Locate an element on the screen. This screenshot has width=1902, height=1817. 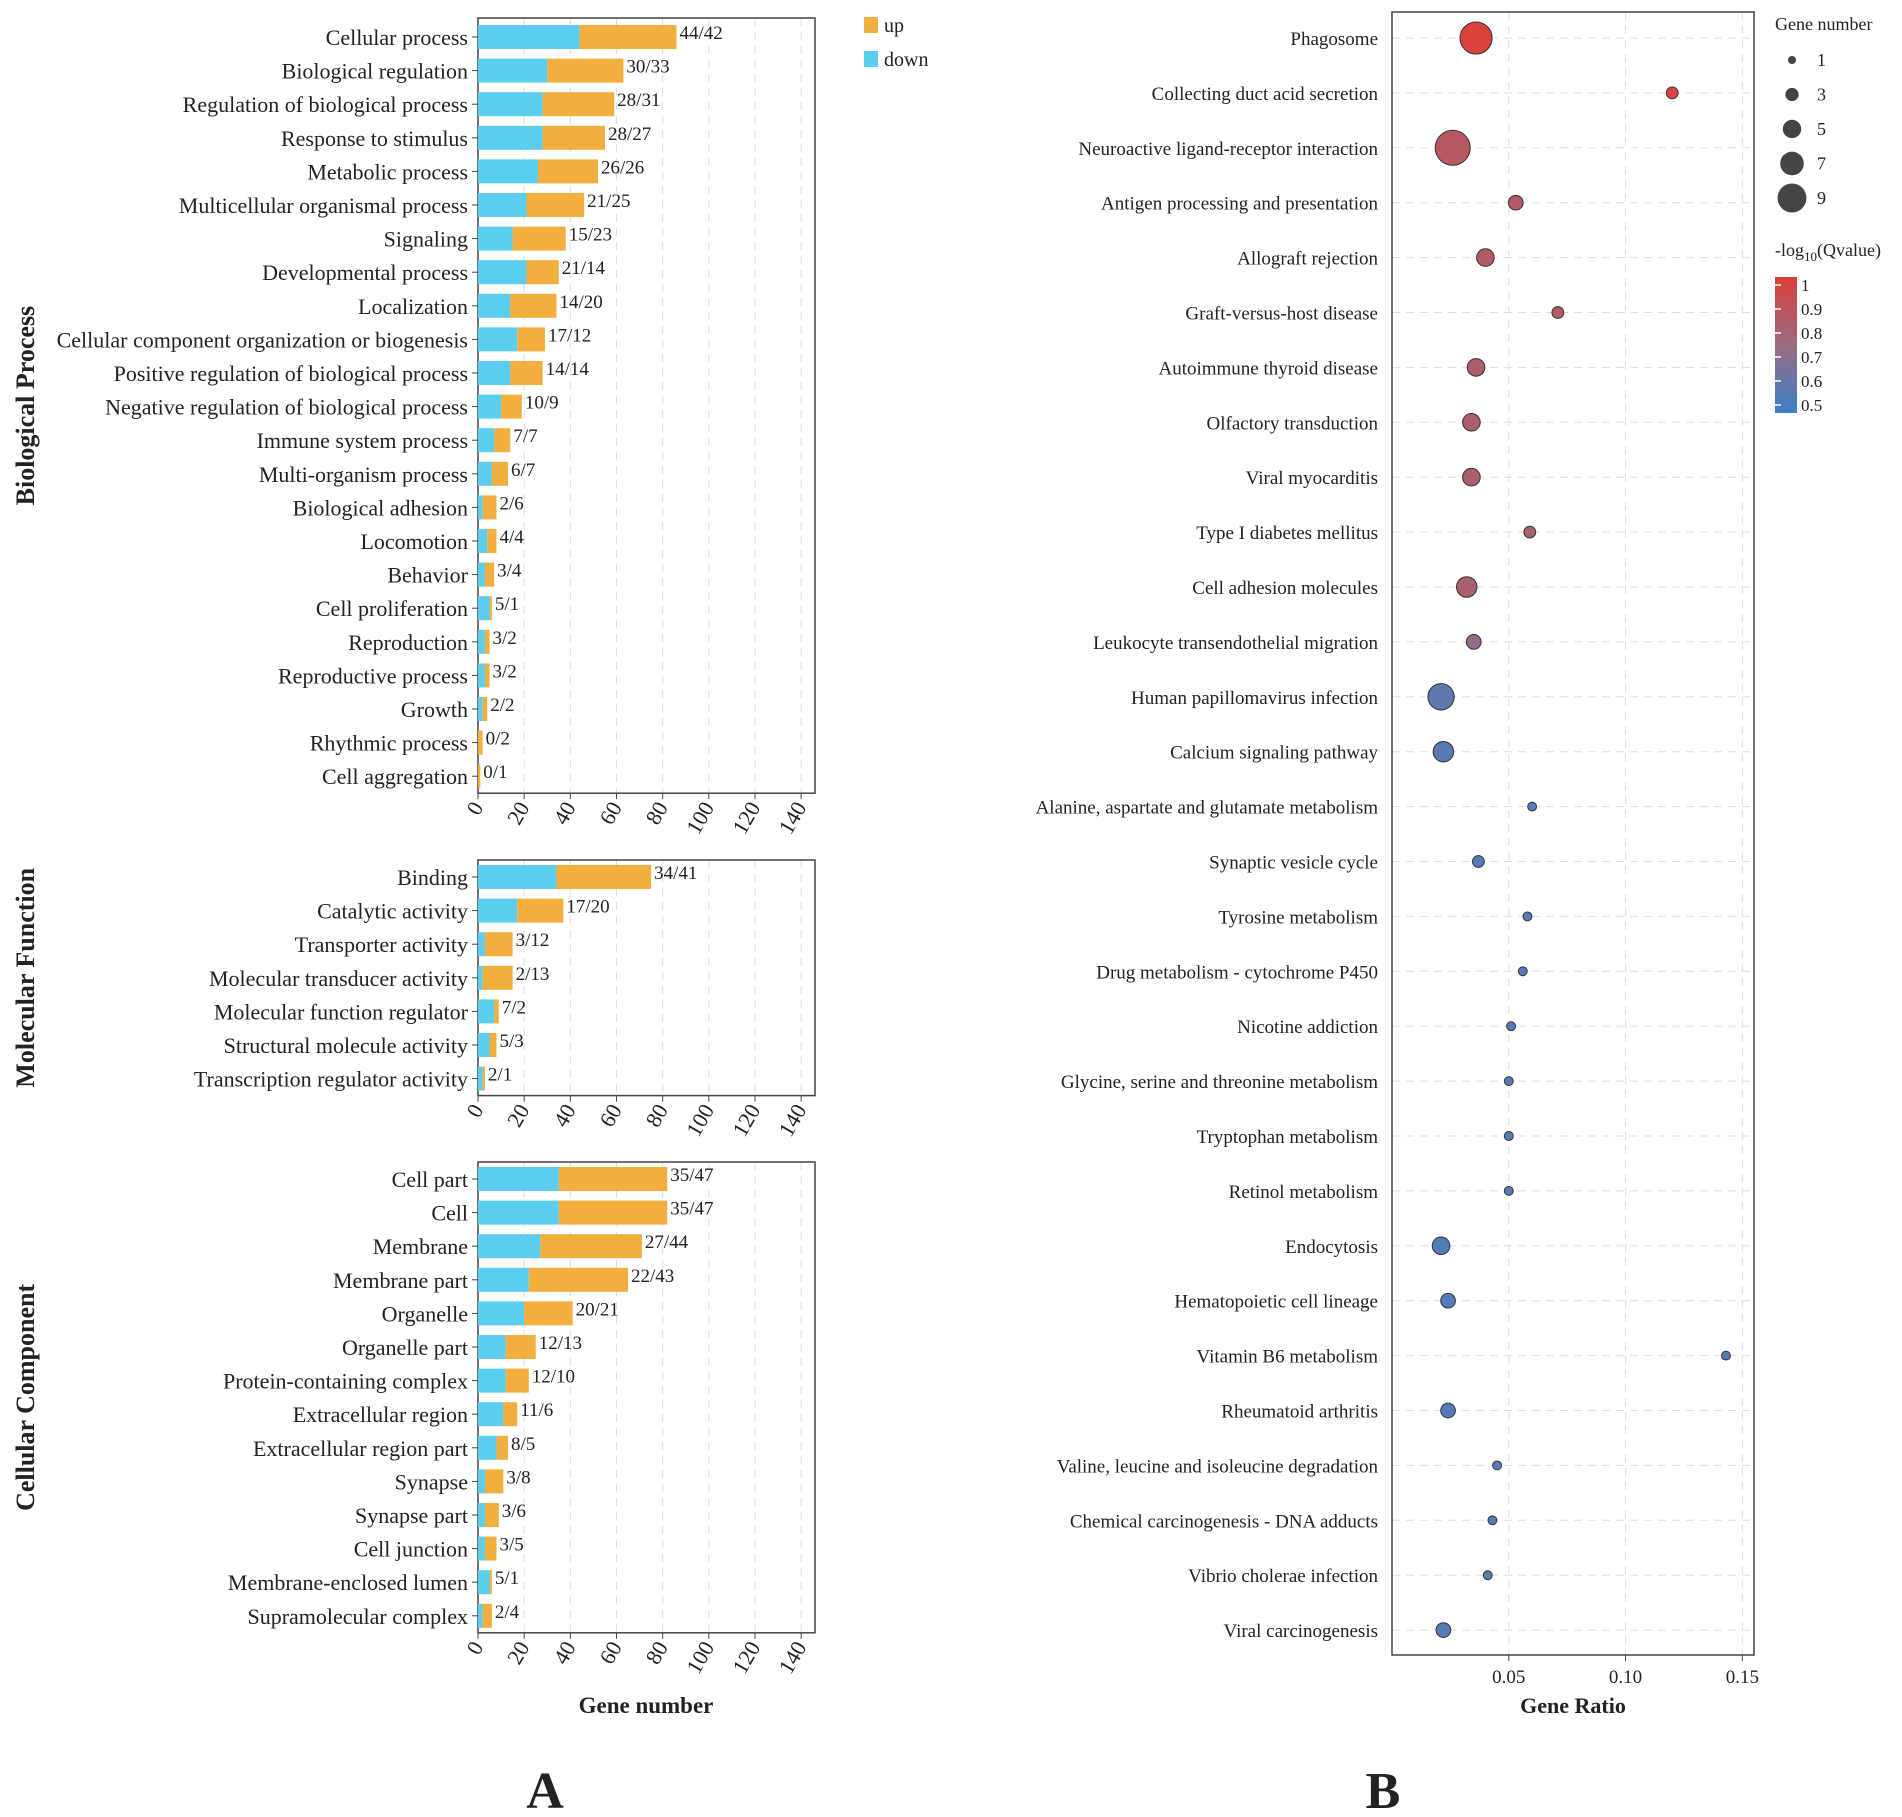
bar-value-label: 3/2 is located at coordinates (505, 638).